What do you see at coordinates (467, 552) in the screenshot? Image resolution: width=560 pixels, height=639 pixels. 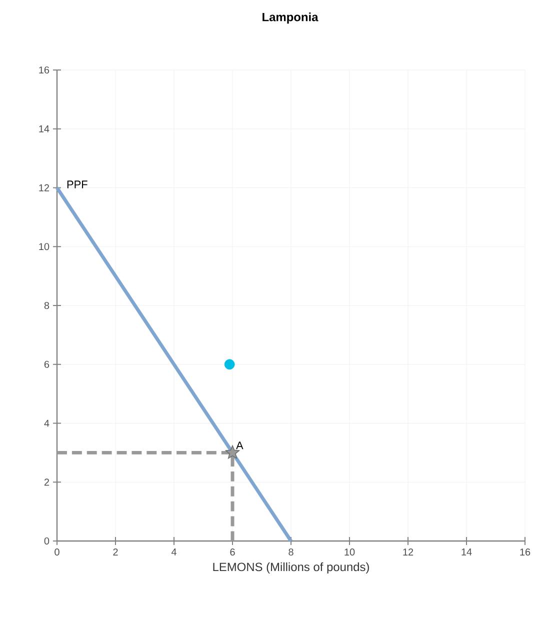 I see `x-tick-label: 14` at bounding box center [467, 552].